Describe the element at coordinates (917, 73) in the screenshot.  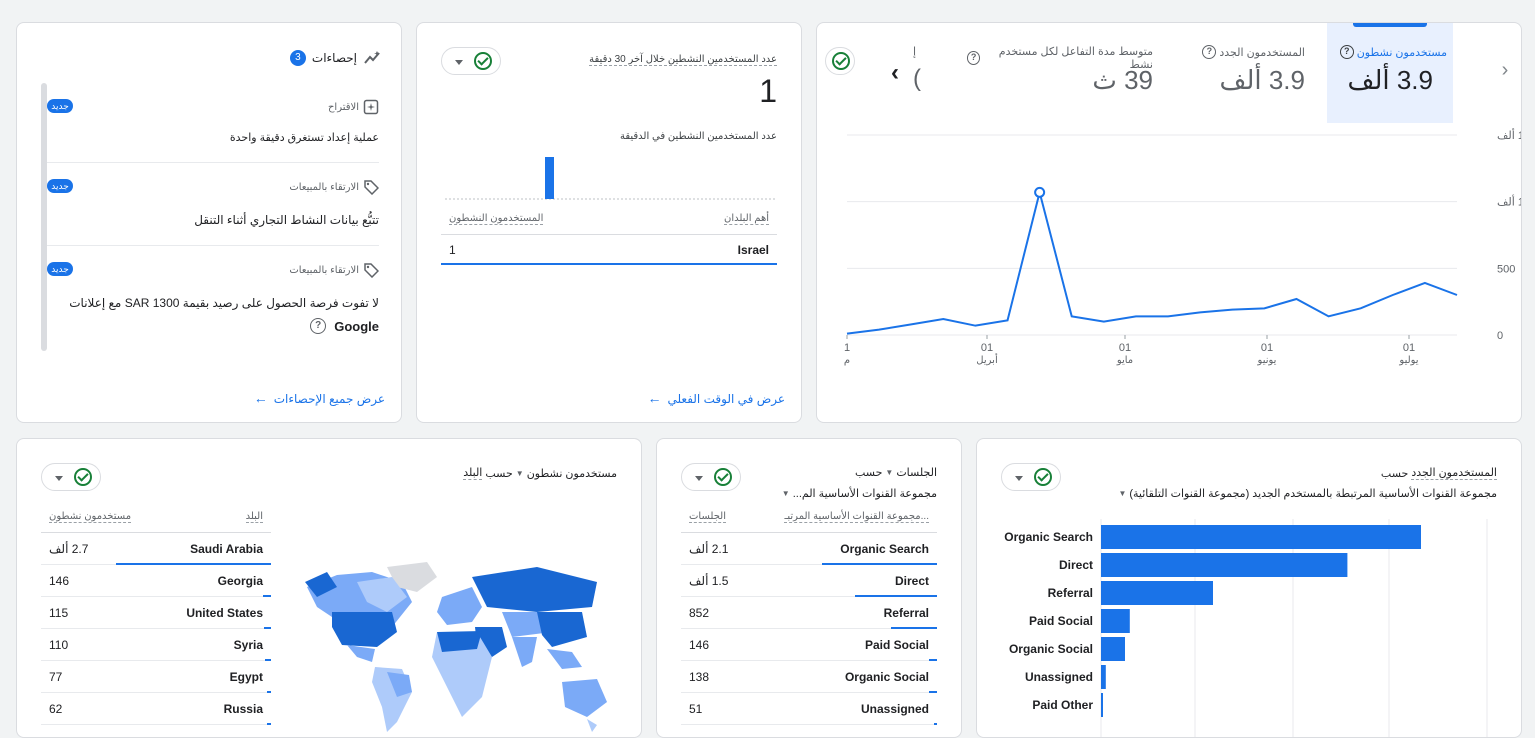
I see `tab-partial: إ (` at that location.